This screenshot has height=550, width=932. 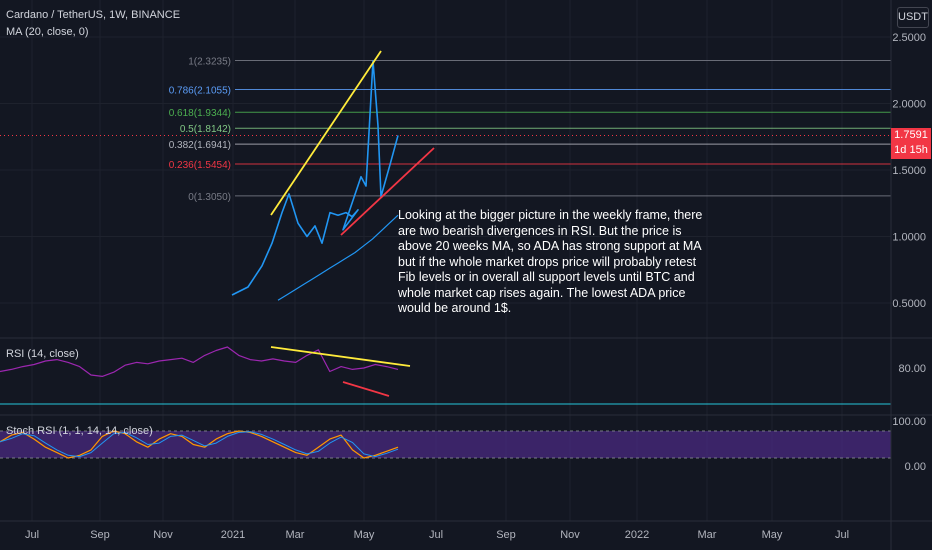 I want to click on last-price-badge: 1.7591 1d 15h, so click(x=911, y=143).